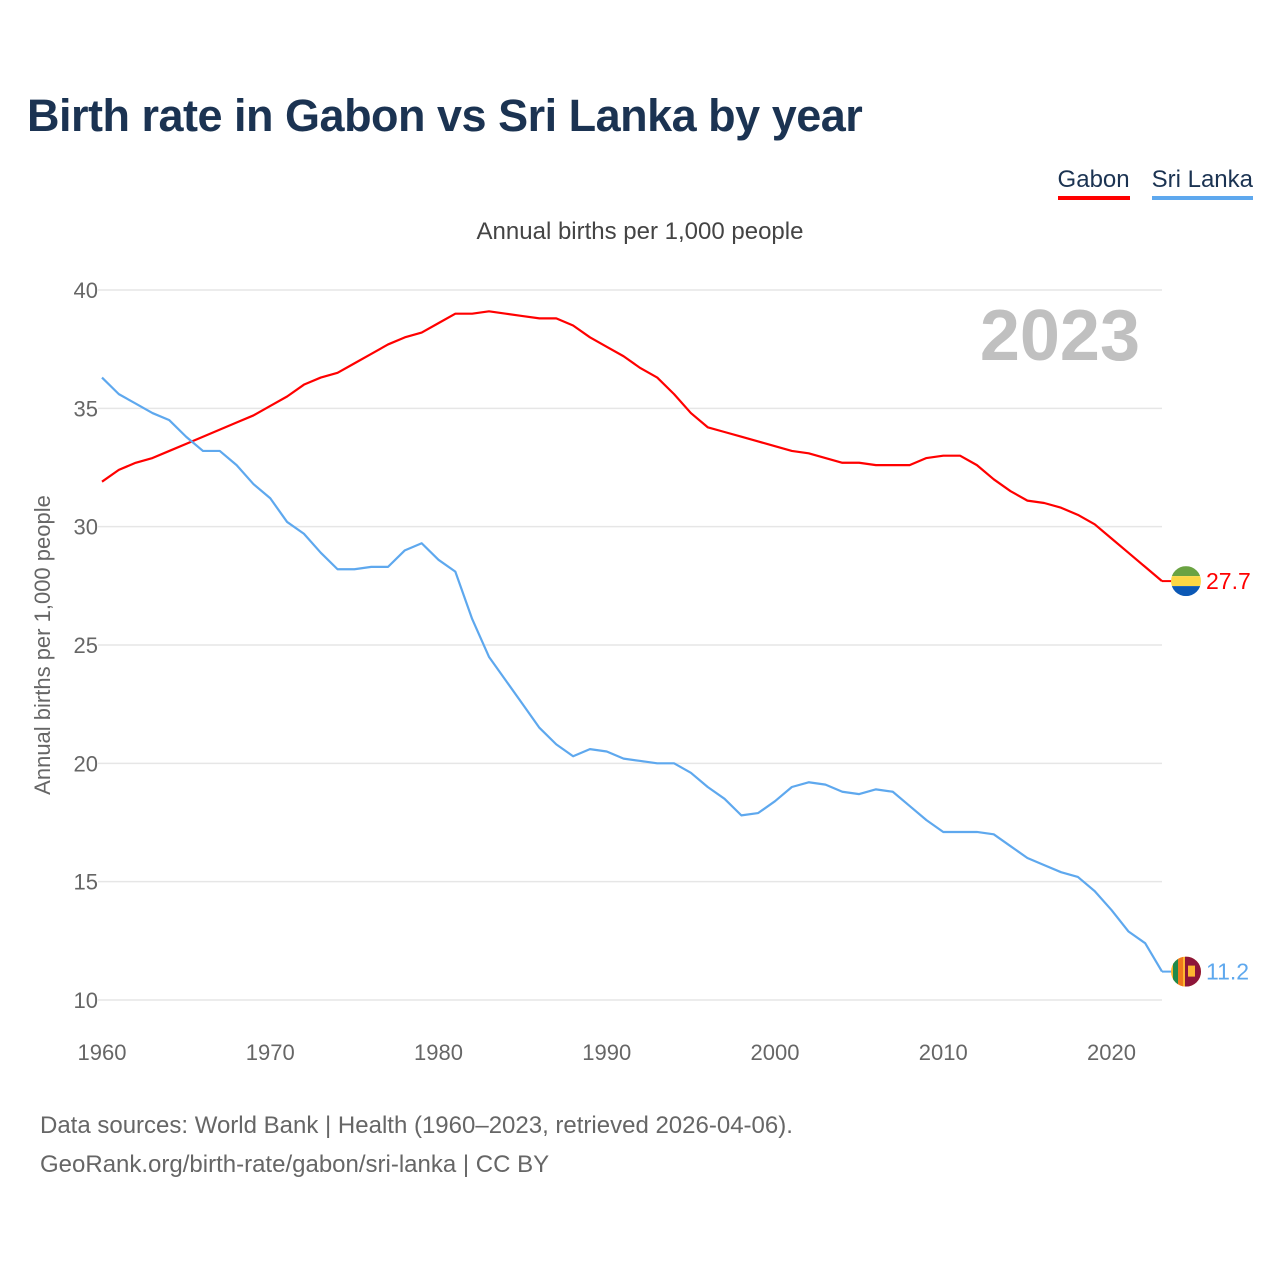 Image resolution: width=1280 pixels, height=1280 pixels. I want to click on legend-sri-lanka: Sri Lanka, so click(1202, 183).